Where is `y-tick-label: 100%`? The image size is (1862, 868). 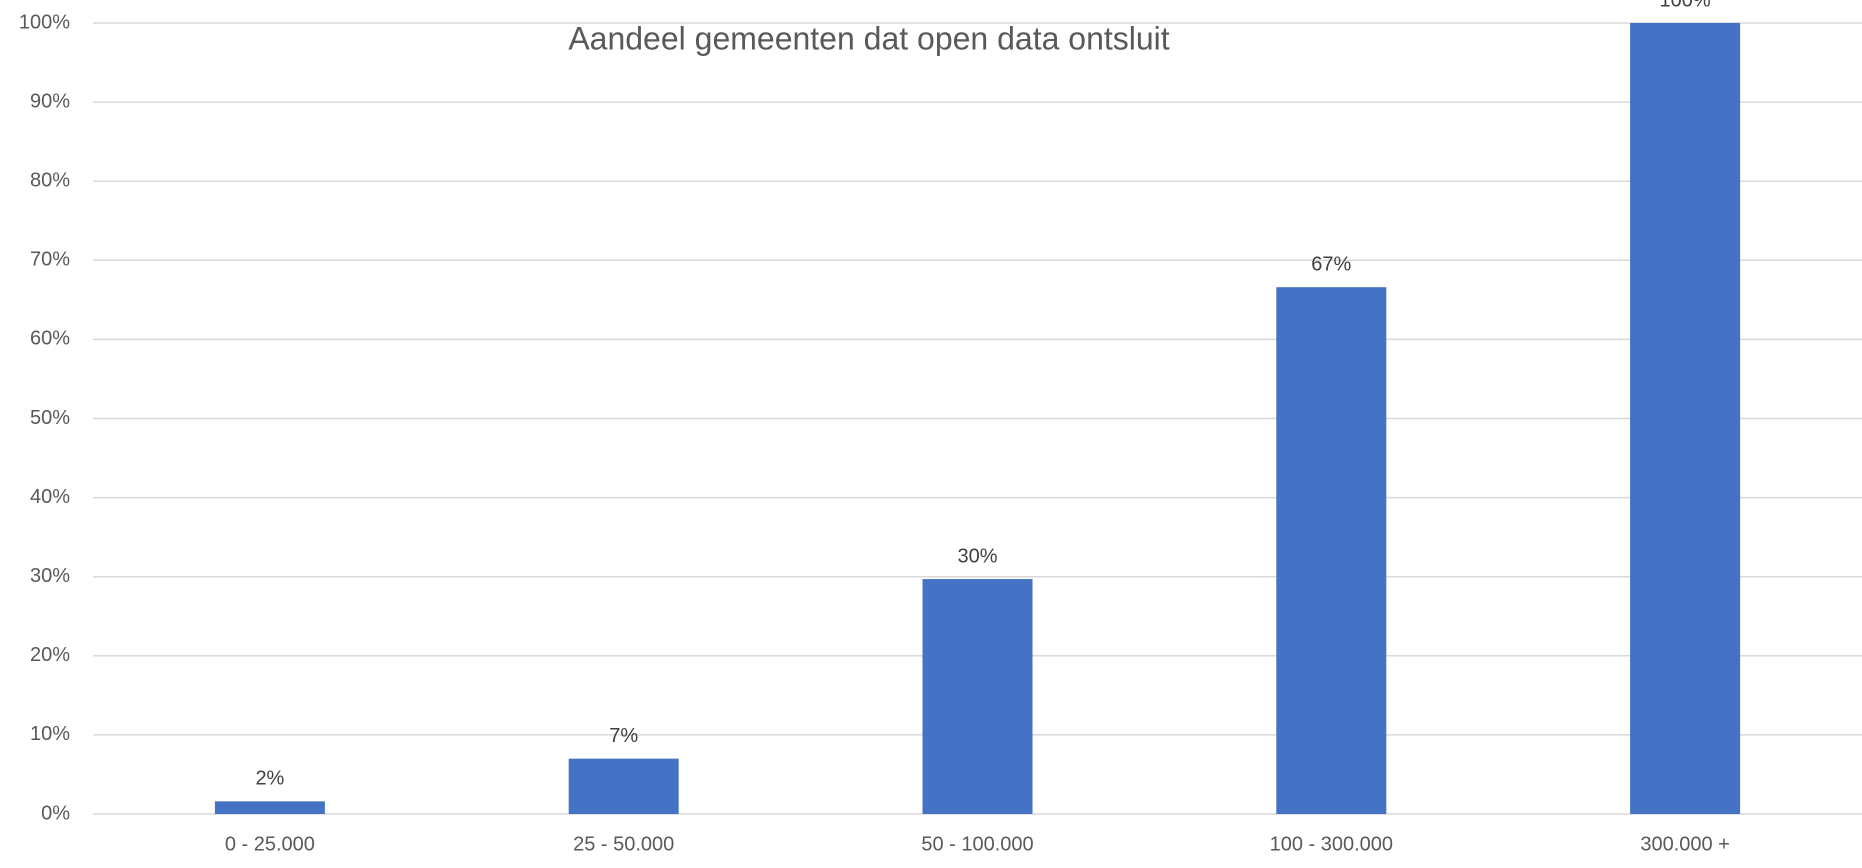 y-tick-label: 100% is located at coordinates (44, 22).